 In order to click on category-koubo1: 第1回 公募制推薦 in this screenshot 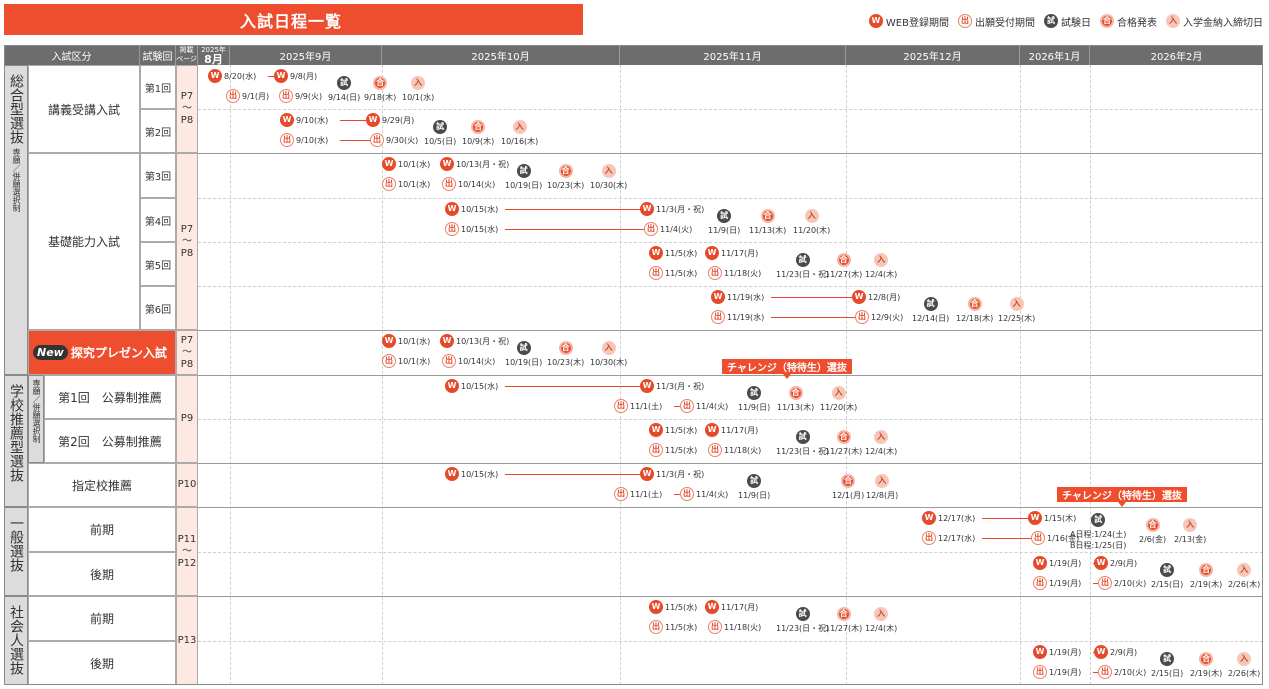, I will do `click(110, 397)`.